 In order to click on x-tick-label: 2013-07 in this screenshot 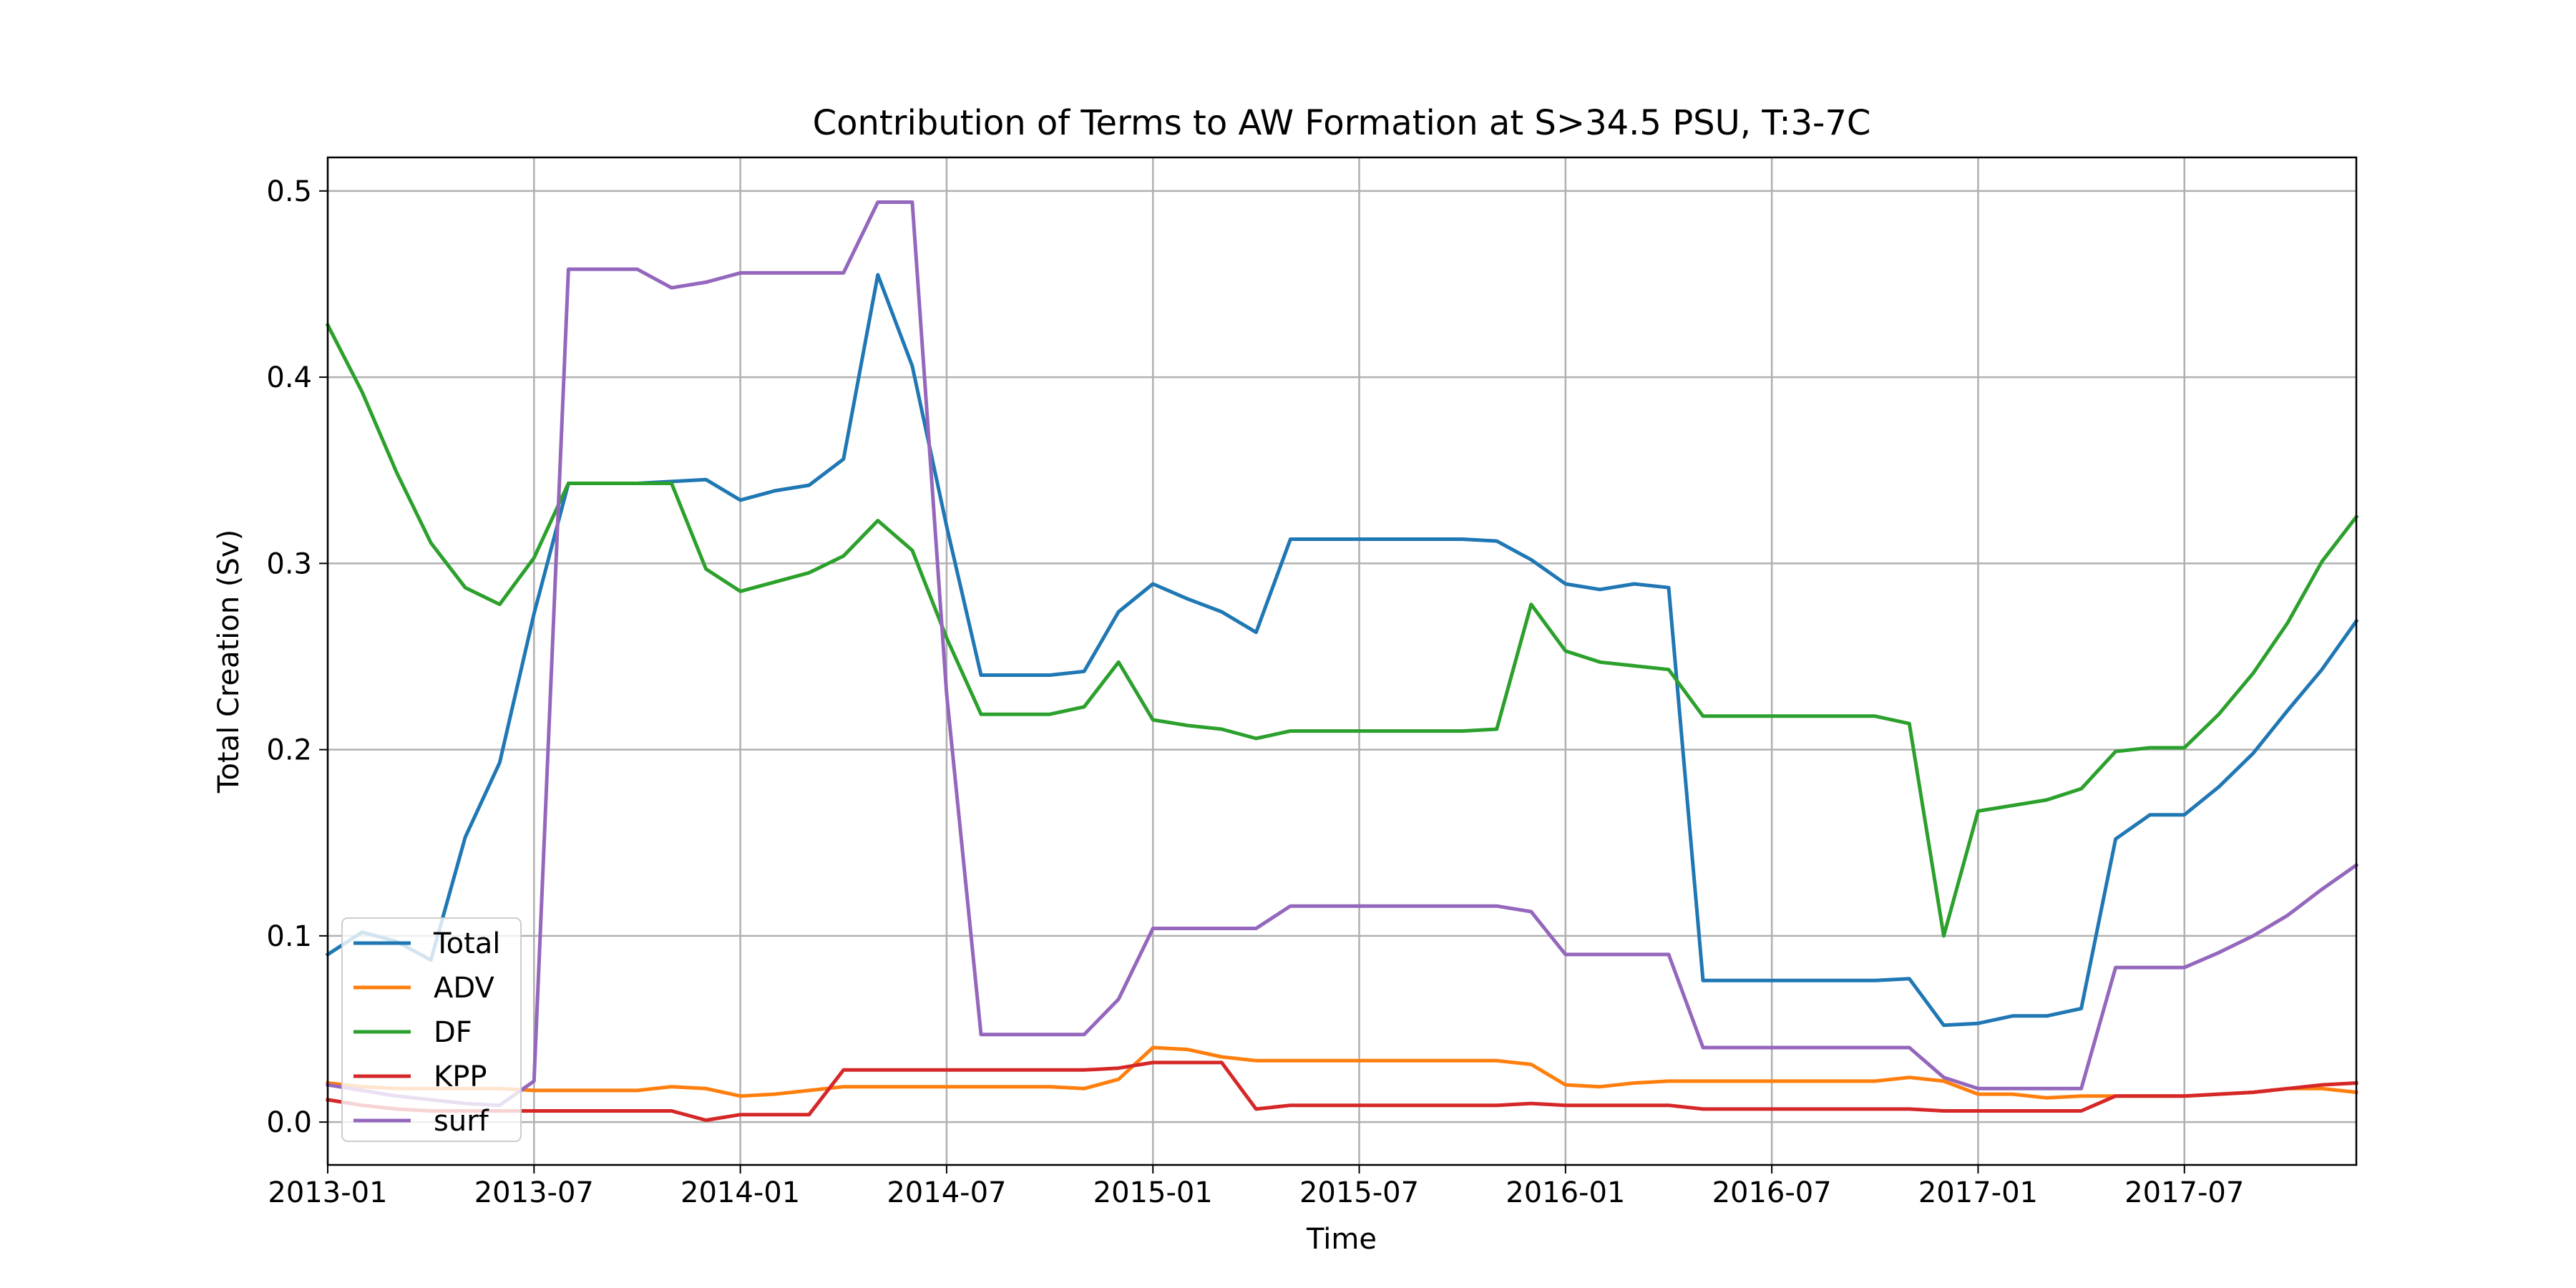, I will do `click(534, 1192)`.